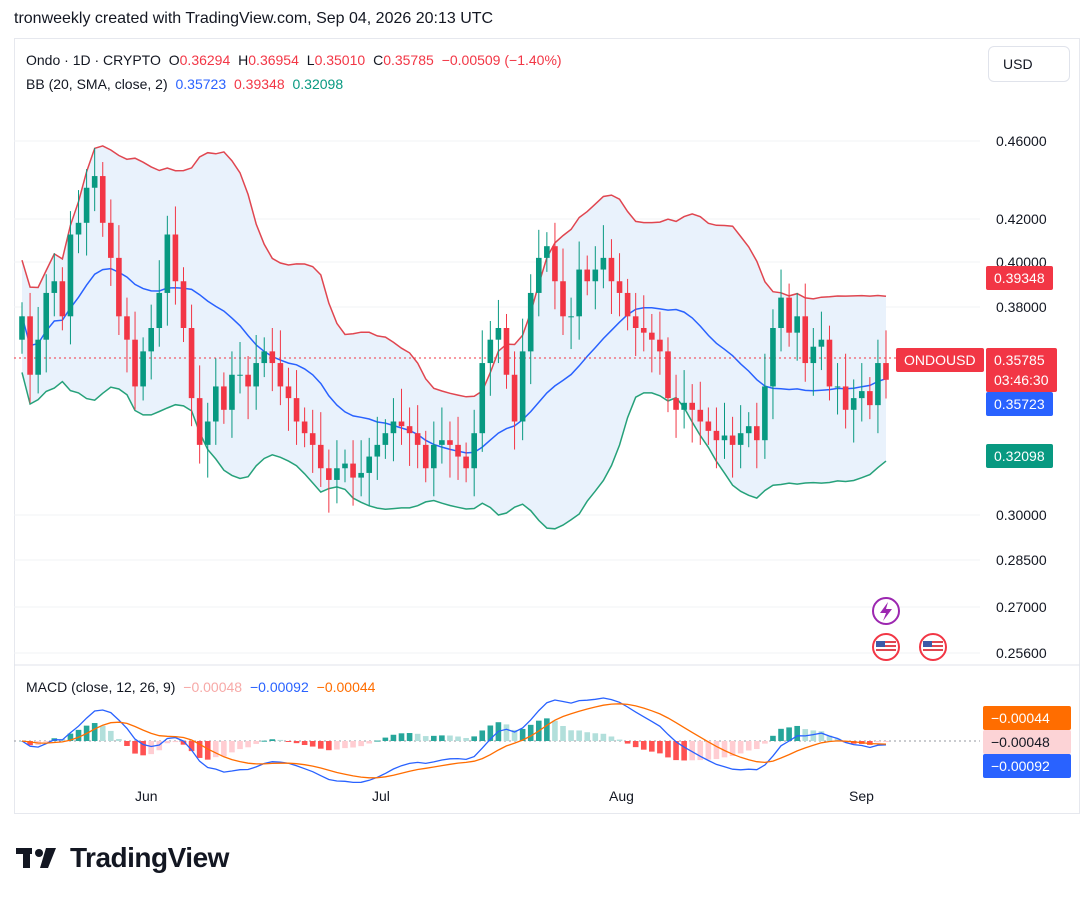  I want to click on bb-label: BB (20, SMA, close, 2), so click(97, 84).